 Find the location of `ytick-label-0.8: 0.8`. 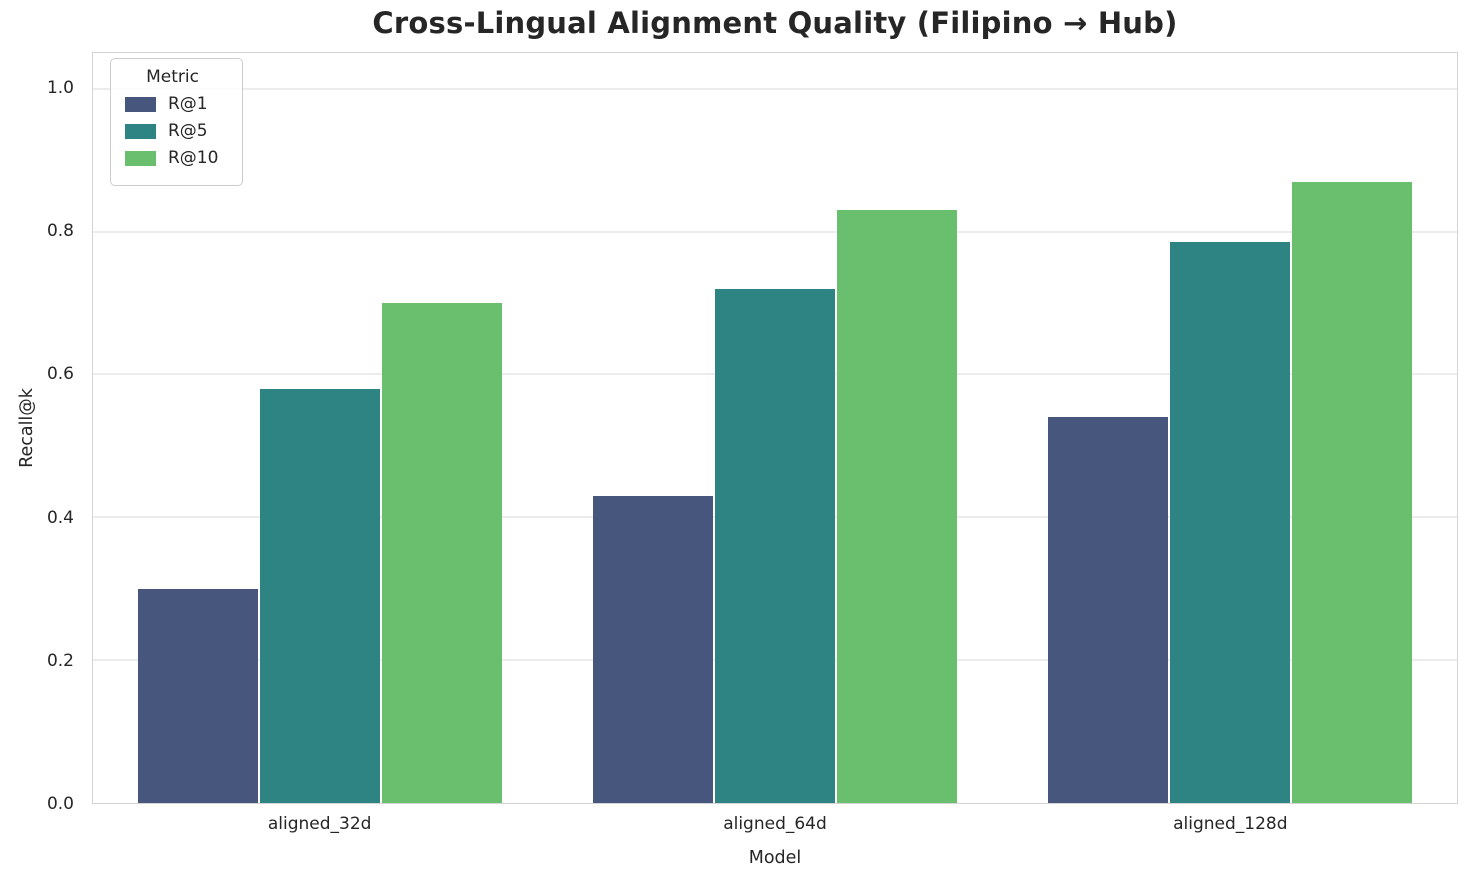

ytick-label-0.8: 0.8 is located at coordinates (60, 231).